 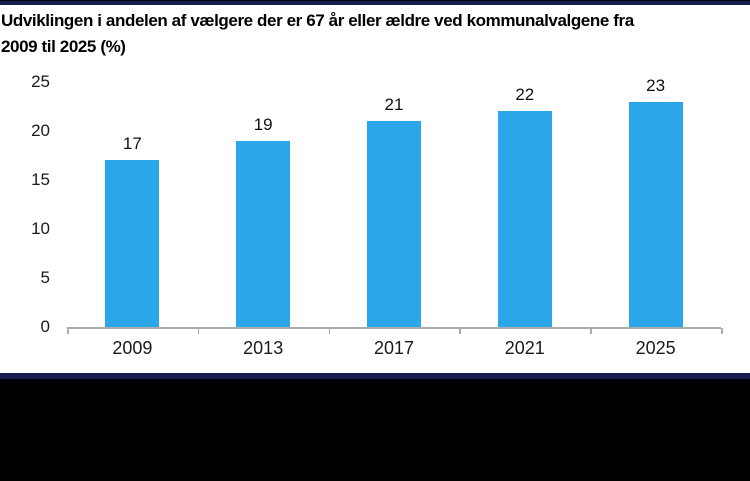 I want to click on x-axis-label: 2009, so click(x=132, y=348).